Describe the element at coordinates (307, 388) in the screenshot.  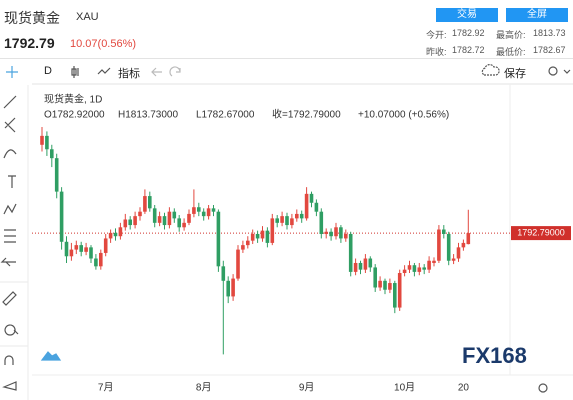
I see `x-tick-label: 9月` at that location.